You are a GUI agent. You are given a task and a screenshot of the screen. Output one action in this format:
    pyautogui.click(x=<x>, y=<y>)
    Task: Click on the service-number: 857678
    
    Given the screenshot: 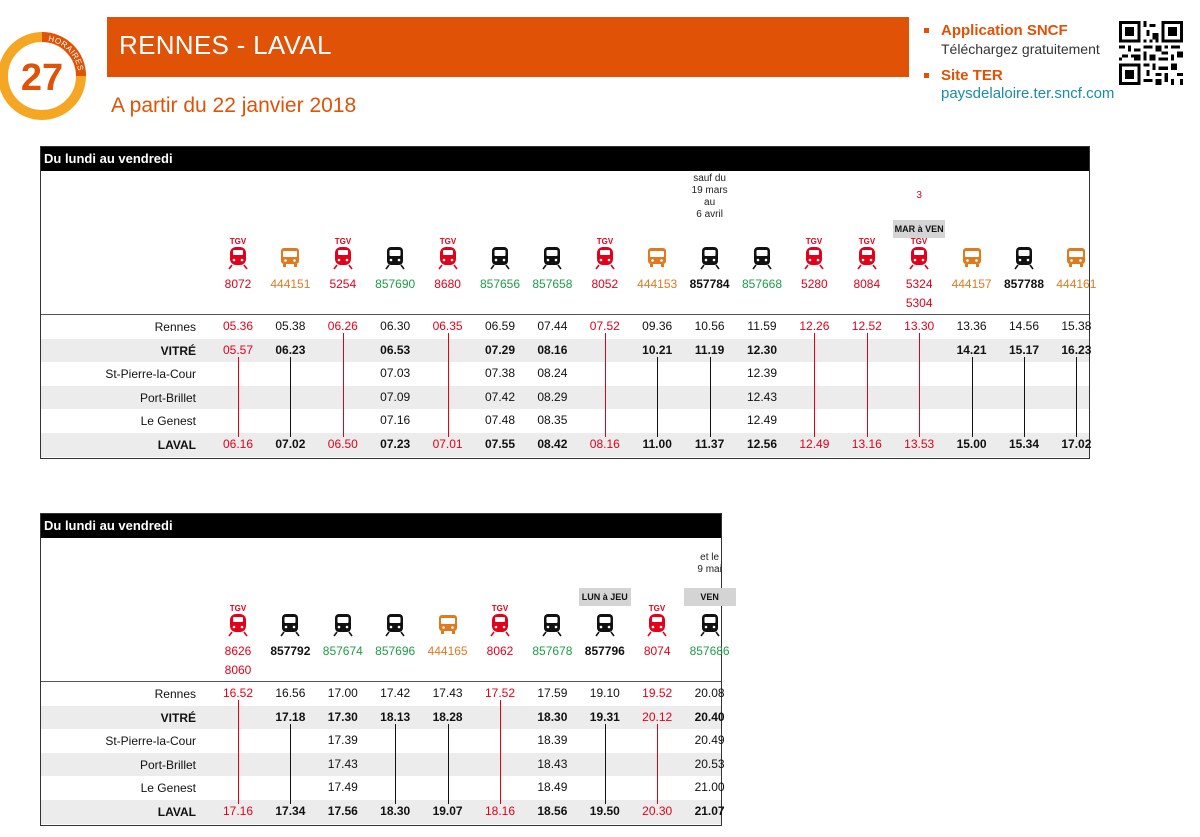 What is the action you would take?
    pyautogui.click(x=552, y=651)
    